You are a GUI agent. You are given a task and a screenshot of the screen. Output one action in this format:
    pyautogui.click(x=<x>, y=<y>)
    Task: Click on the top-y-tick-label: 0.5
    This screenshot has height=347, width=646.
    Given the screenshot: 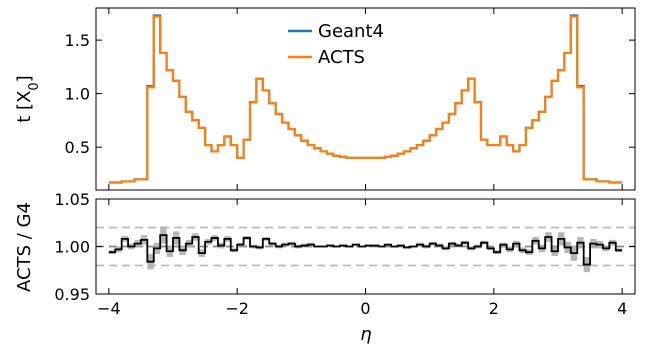 What is the action you would take?
    pyautogui.click(x=77, y=147)
    